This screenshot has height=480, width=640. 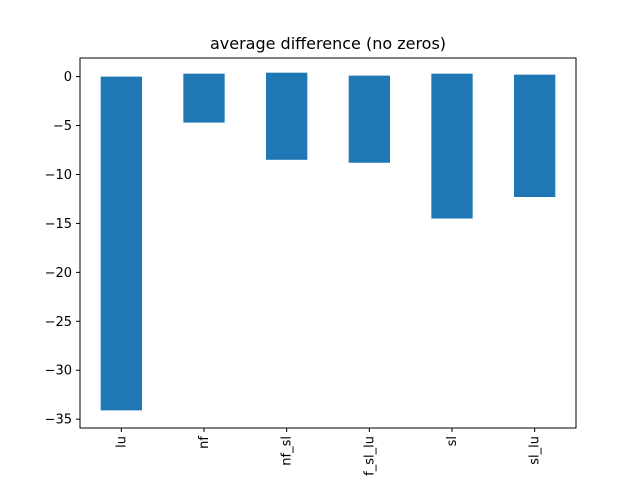 I want to click on bar-sl_lu, so click(x=535, y=135).